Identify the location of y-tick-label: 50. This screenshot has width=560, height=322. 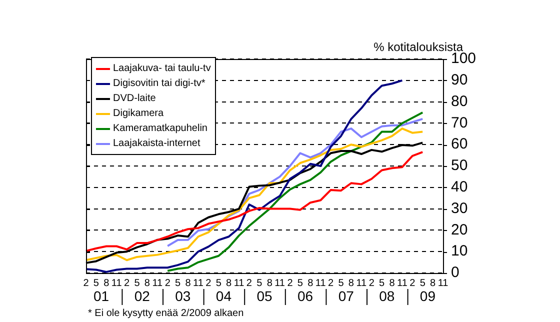
(459, 165).